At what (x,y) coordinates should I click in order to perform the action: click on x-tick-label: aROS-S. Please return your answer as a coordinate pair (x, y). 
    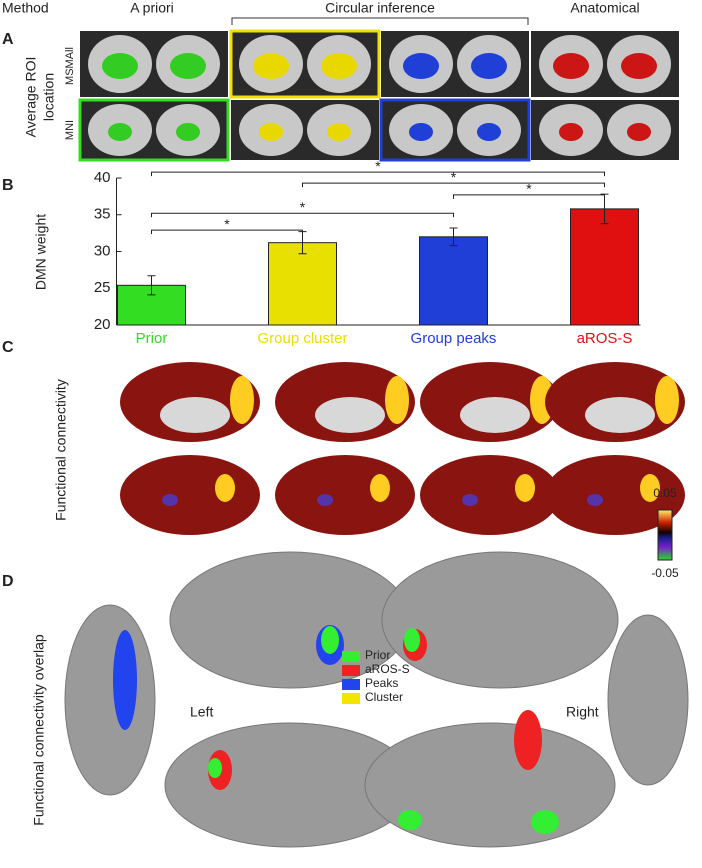
    Looking at the image, I should click on (605, 338).